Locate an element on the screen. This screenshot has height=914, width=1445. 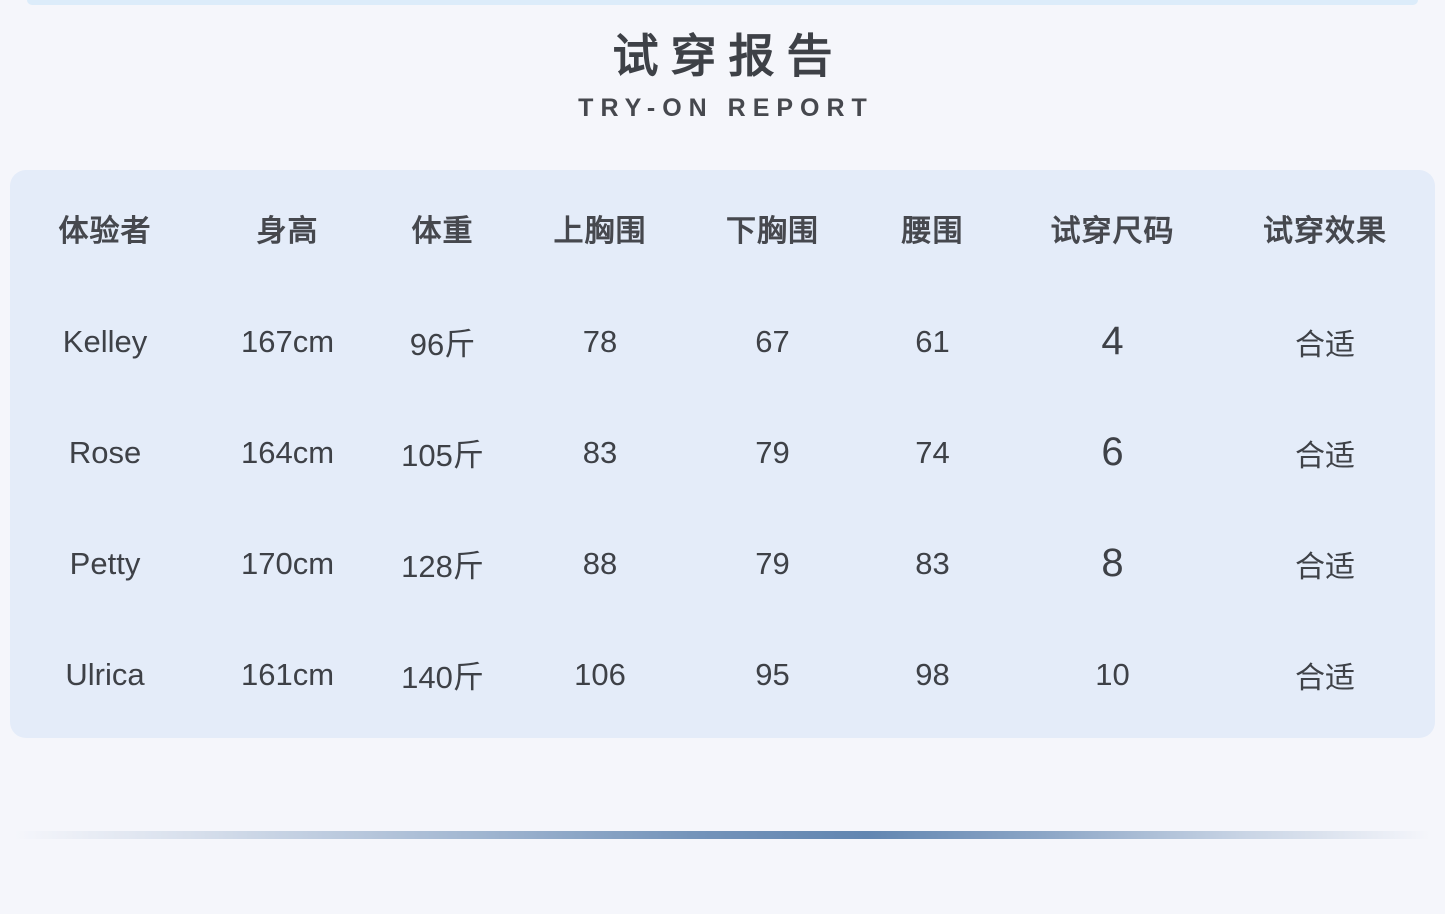
cell-waist: 83 is located at coordinates (932, 563).